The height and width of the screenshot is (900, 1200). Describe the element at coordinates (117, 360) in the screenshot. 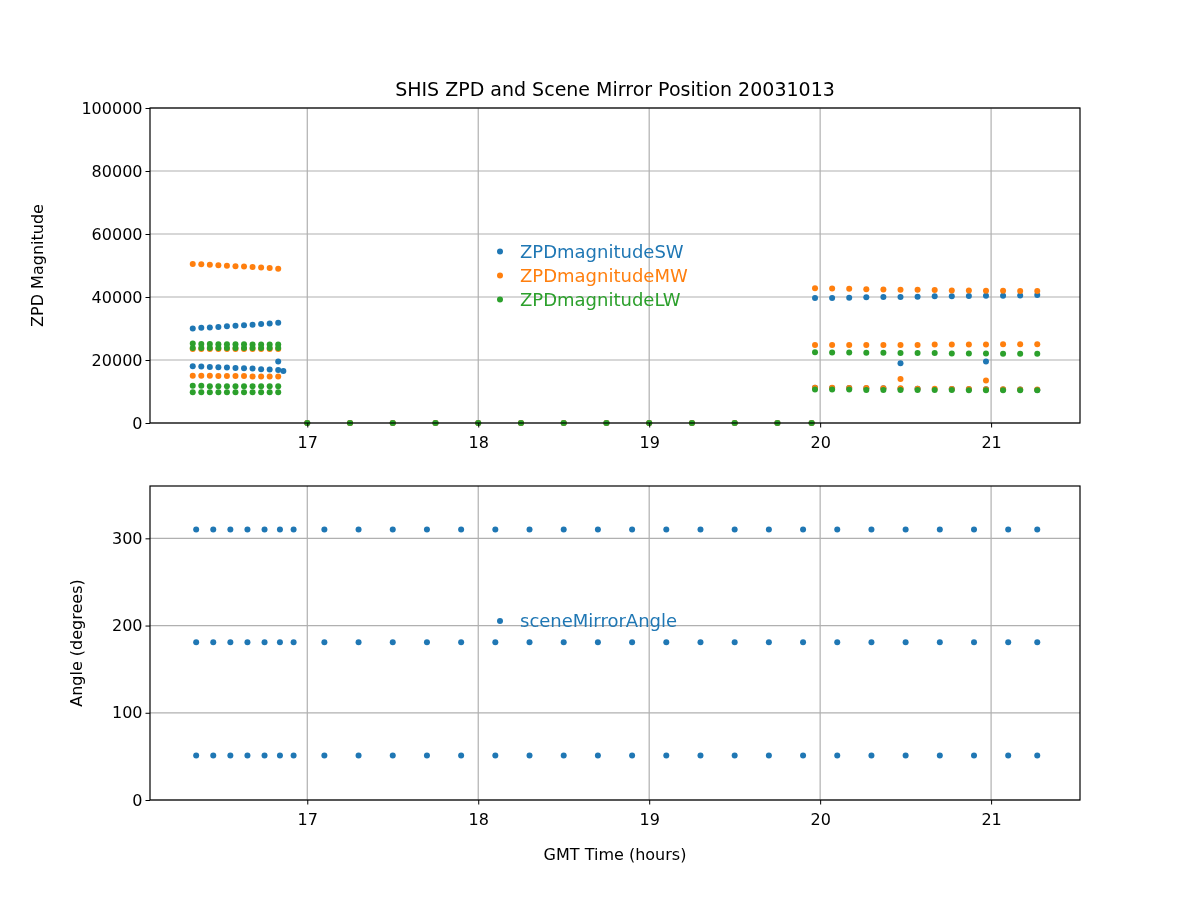

I see `y-tick-label: 20000` at that location.